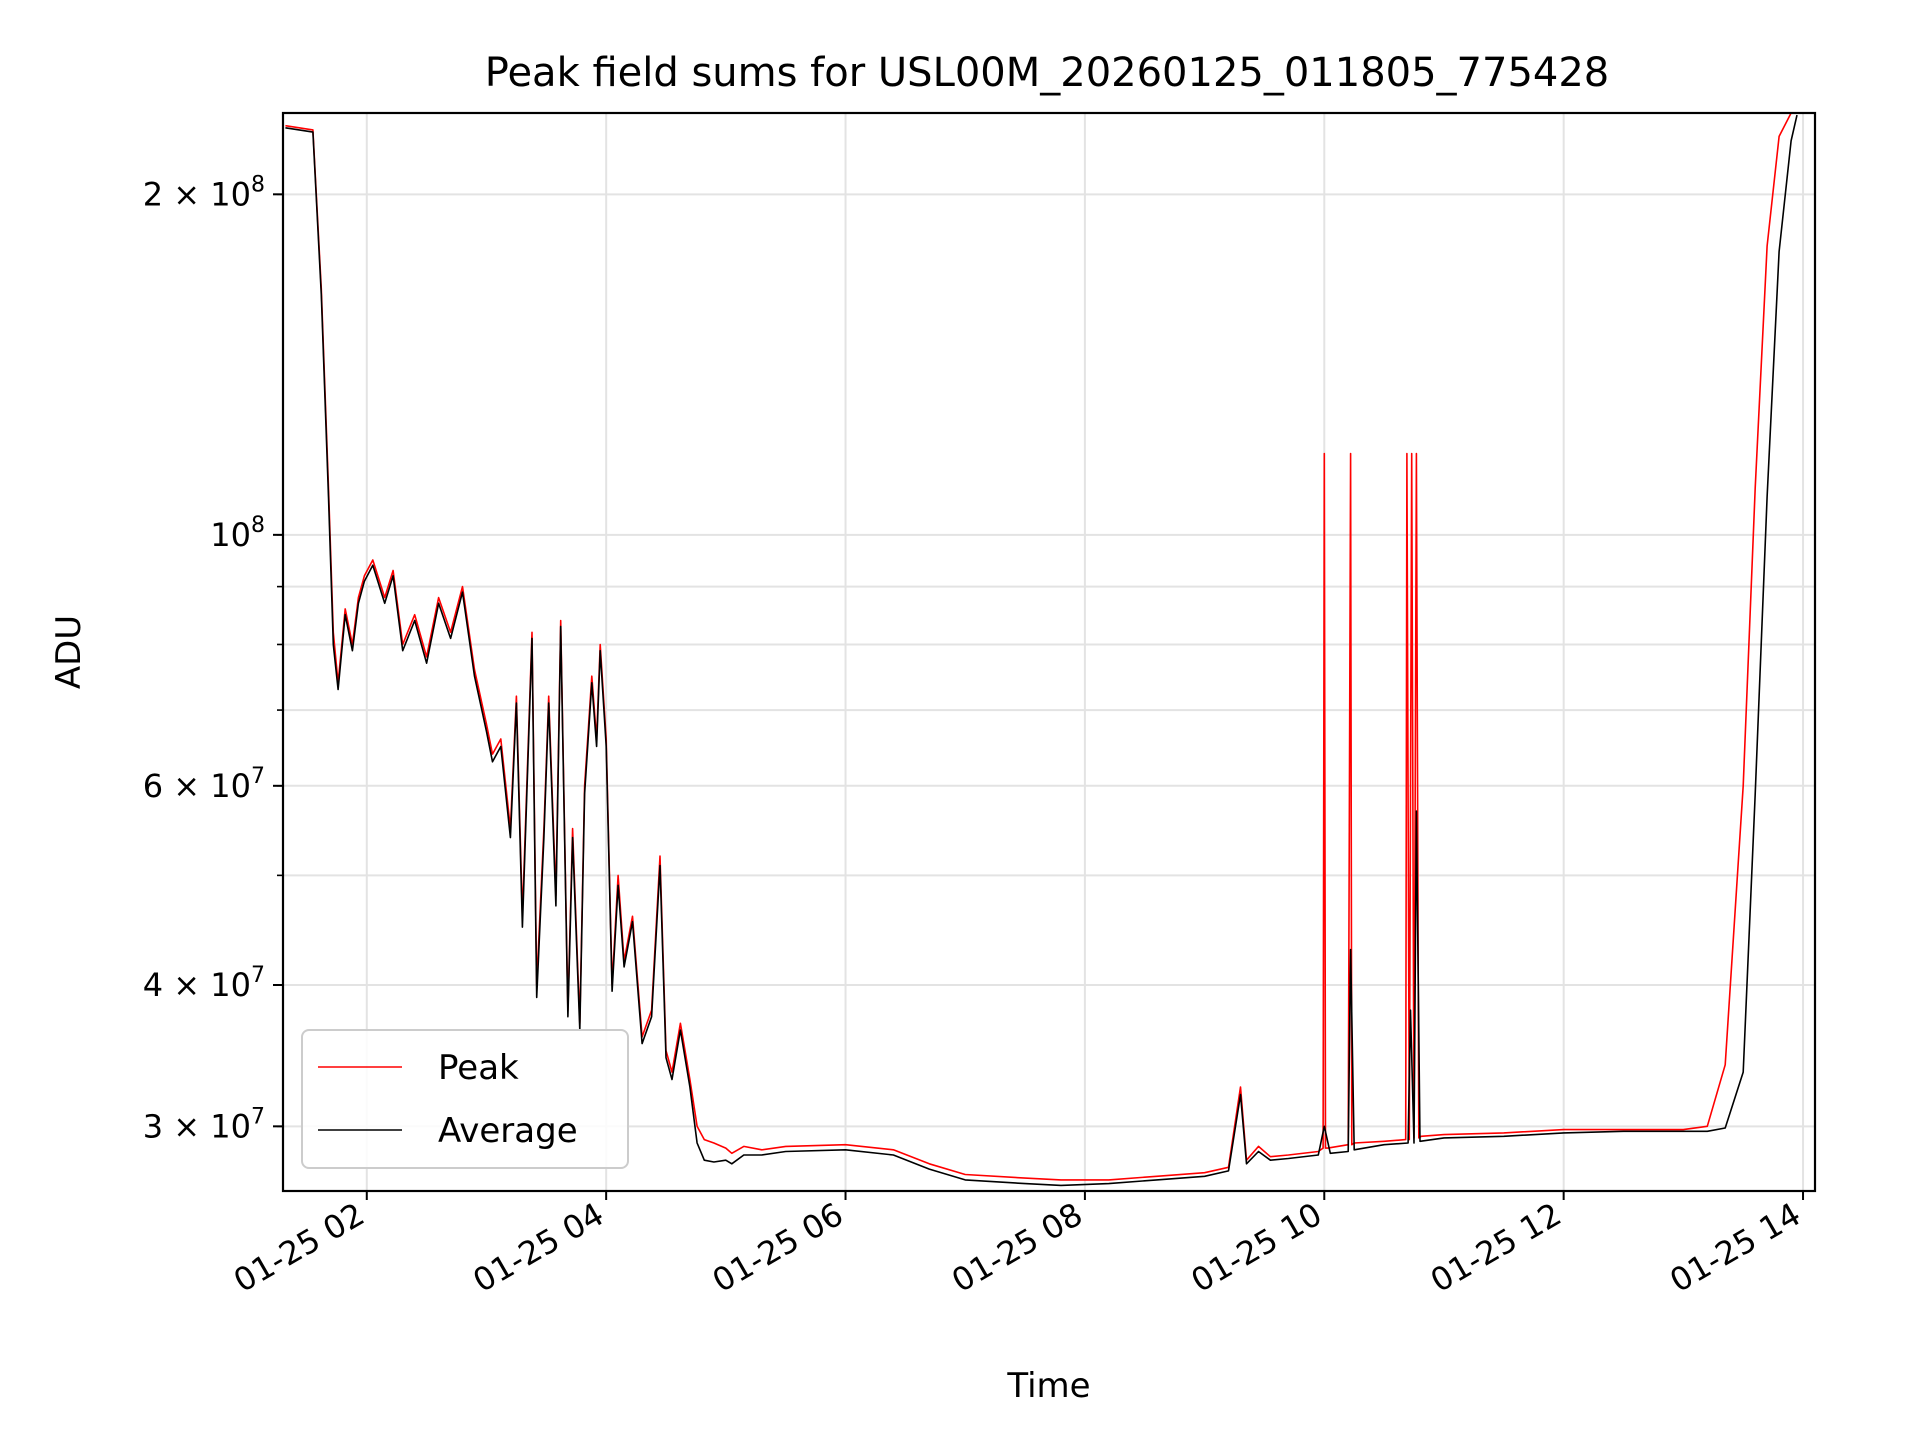 The image size is (1920, 1444). Describe the element at coordinates (213, 658) in the screenshot. I see `y-axis-ticks: 2 × 108 108 6 × 107 4 × 107 3 × 107` at that location.